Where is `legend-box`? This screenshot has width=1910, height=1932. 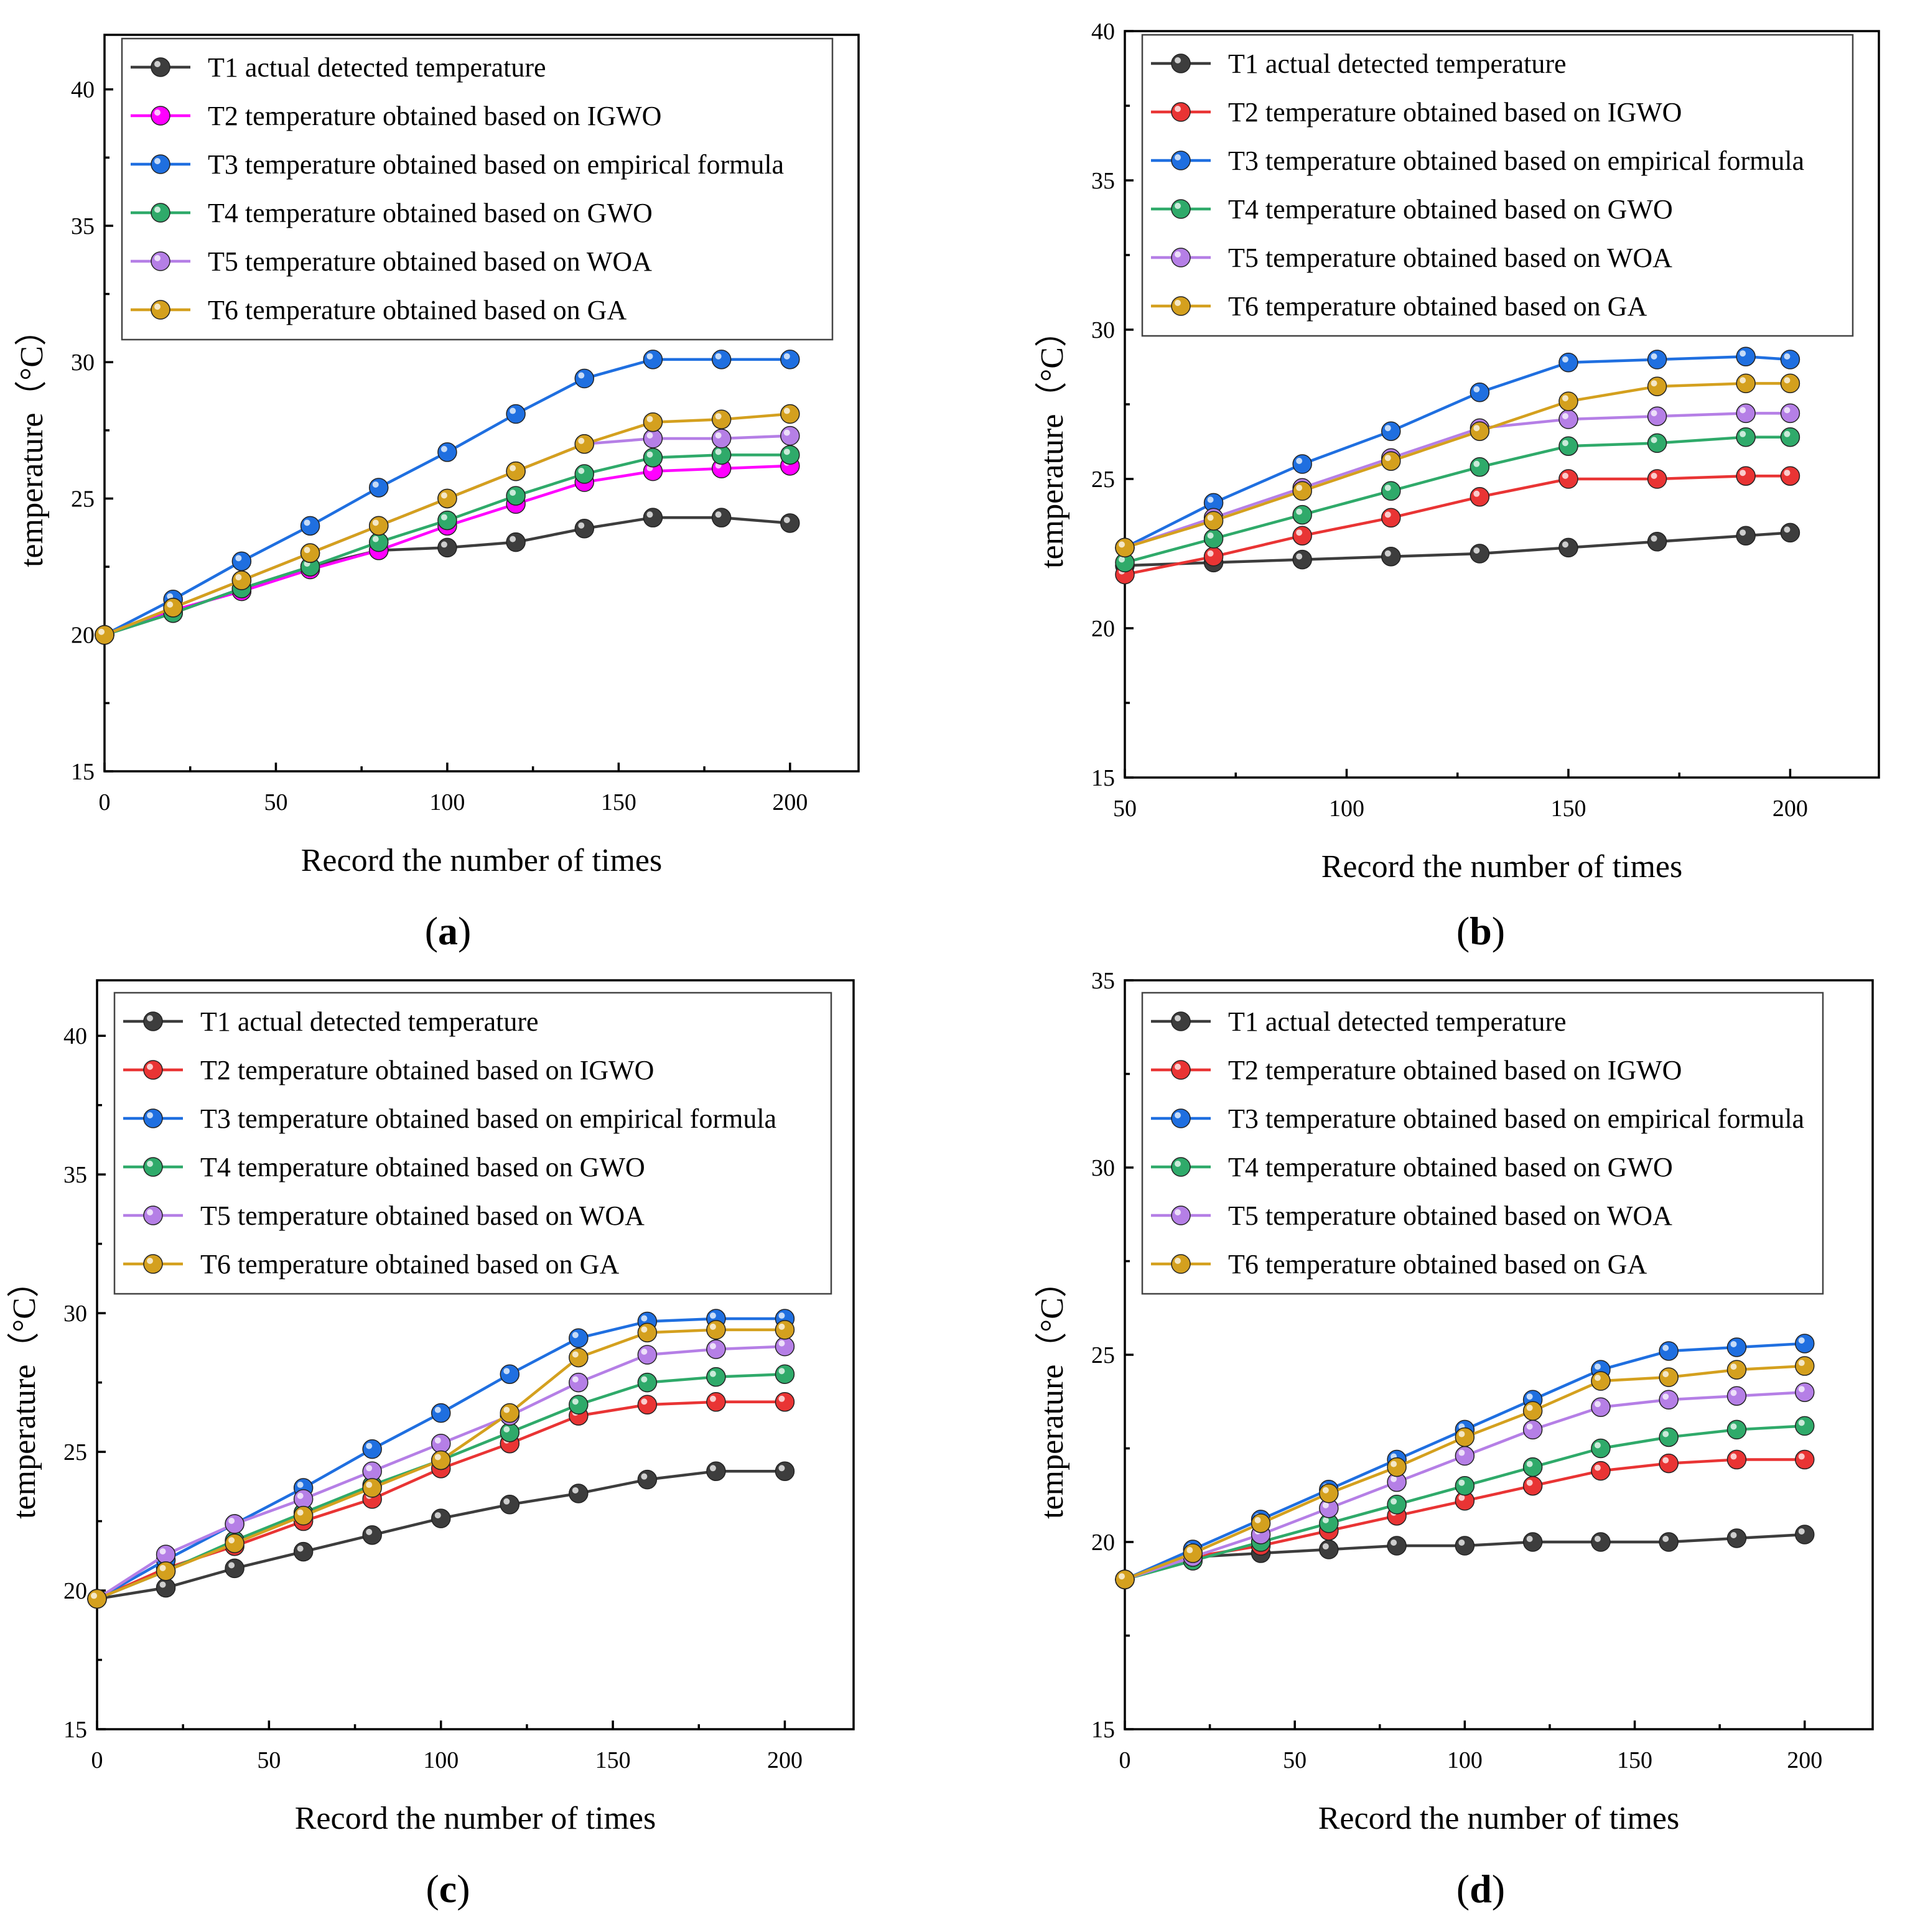
legend-box is located at coordinates (472, 1143).